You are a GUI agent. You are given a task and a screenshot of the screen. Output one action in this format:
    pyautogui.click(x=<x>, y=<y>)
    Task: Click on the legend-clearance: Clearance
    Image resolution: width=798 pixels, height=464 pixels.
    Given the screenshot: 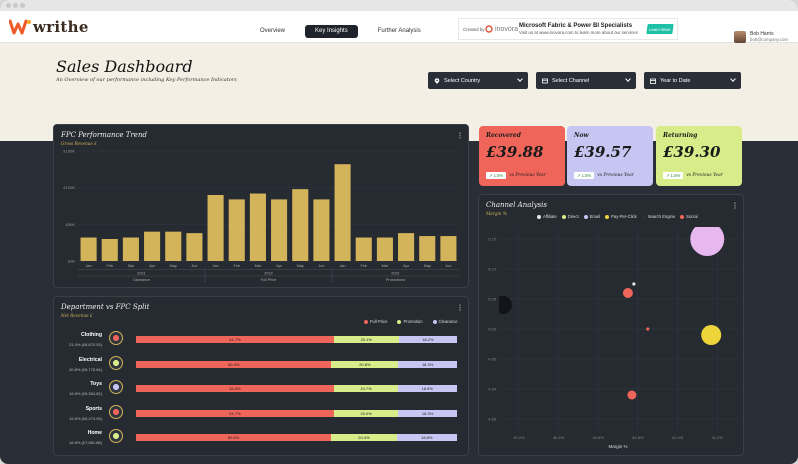 What is the action you would take?
    pyautogui.click(x=445, y=321)
    